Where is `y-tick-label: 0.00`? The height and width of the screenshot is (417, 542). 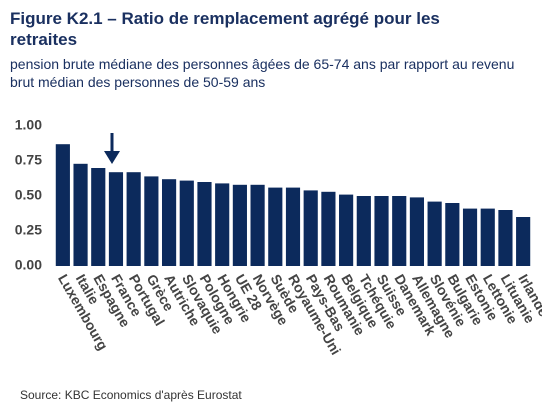 y-tick-label: 0.00 is located at coordinates (28, 265).